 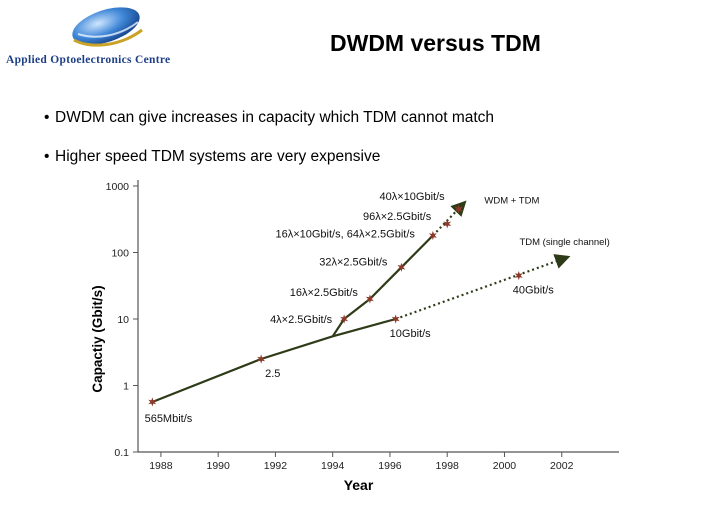 I want to click on x-tick-label: 2000, so click(x=505, y=466).